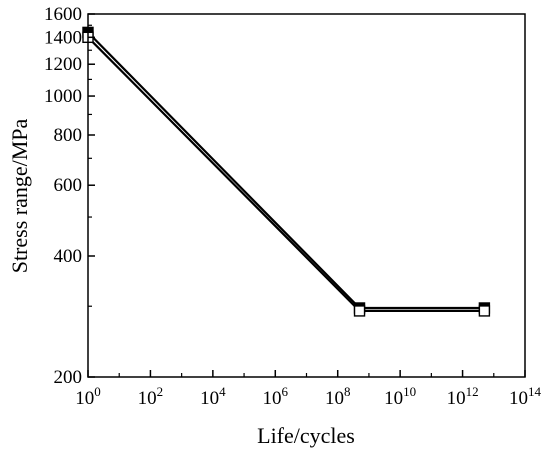 The width and height of the screenshot is (550, 450). Describe the element at coordinates (68, 377) in the screenshot. I see `y-tick-label: 200` at that location.